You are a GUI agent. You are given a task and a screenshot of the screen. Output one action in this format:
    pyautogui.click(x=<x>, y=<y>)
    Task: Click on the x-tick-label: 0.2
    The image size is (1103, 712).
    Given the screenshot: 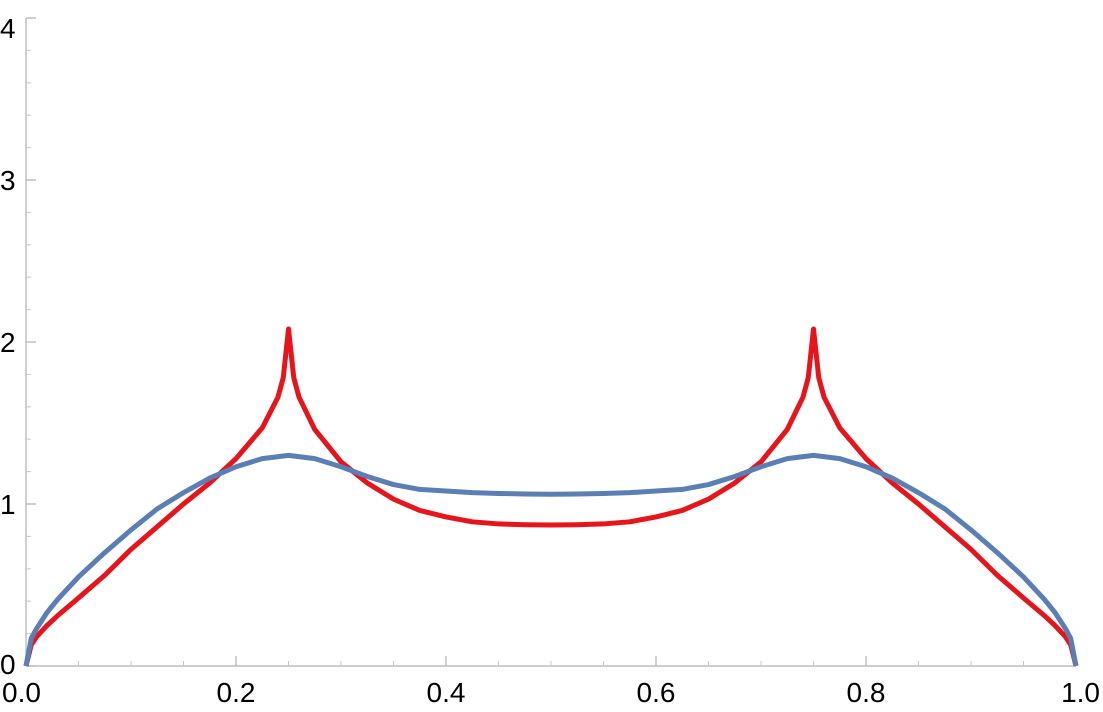 What is the action you would take?
    pyautogui.click(x=236, y=692)
    